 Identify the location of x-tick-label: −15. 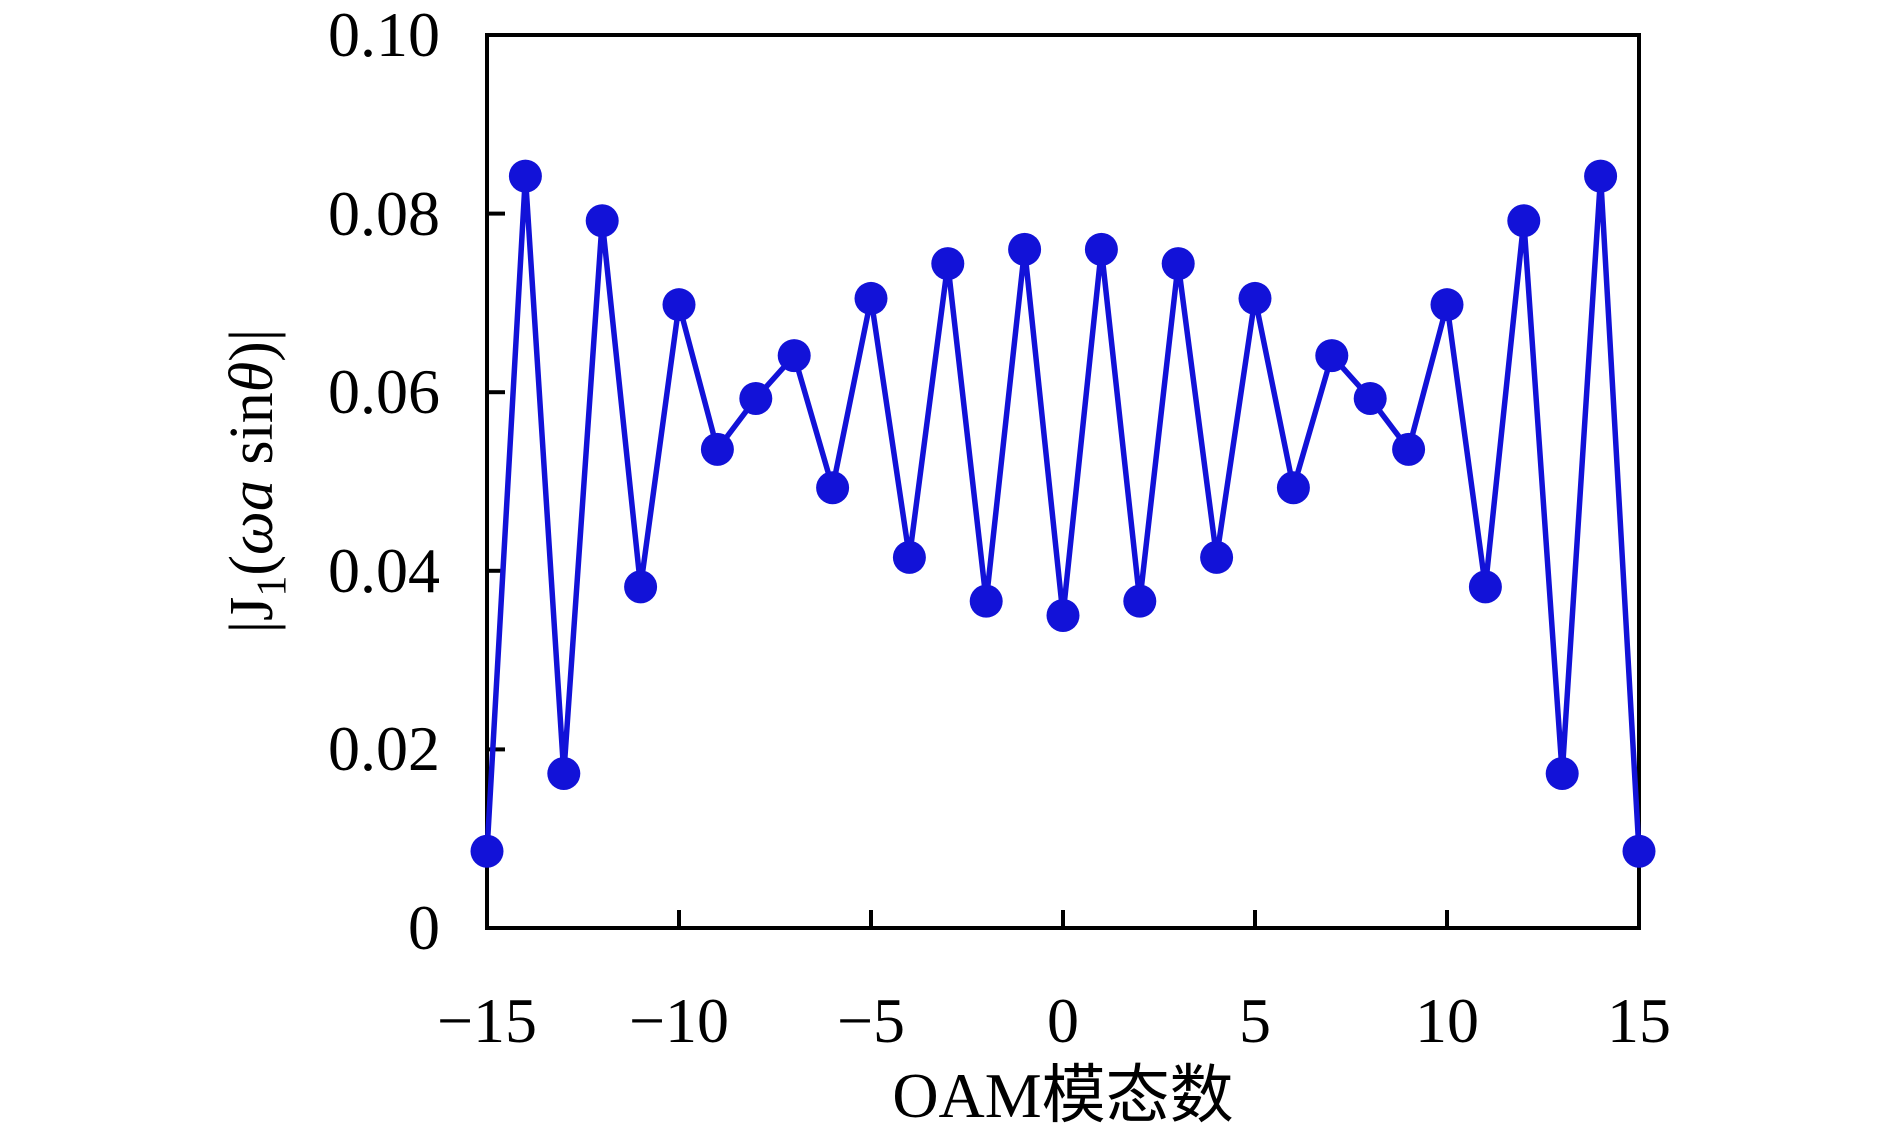
(487, 1020).